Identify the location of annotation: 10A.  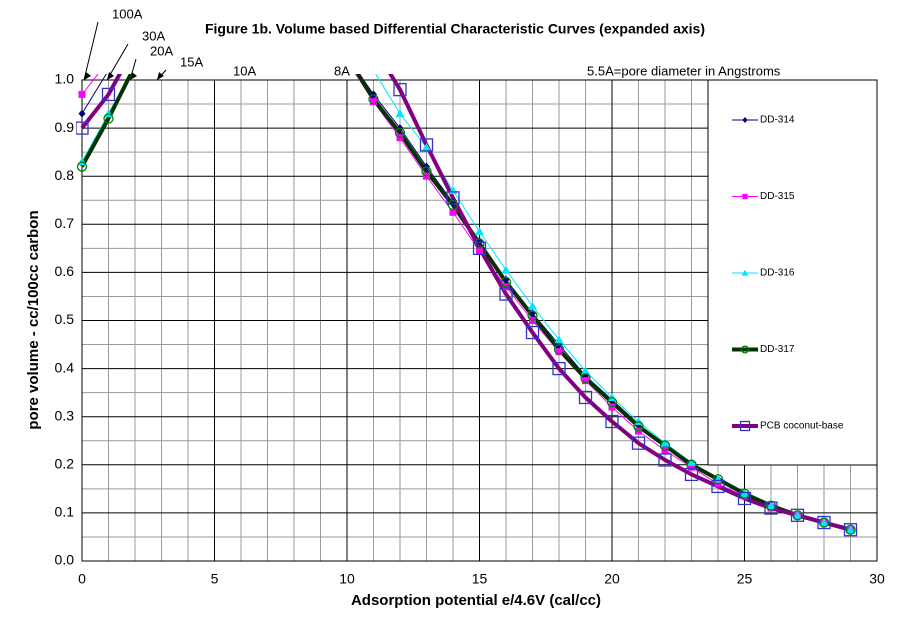
(244, 70).